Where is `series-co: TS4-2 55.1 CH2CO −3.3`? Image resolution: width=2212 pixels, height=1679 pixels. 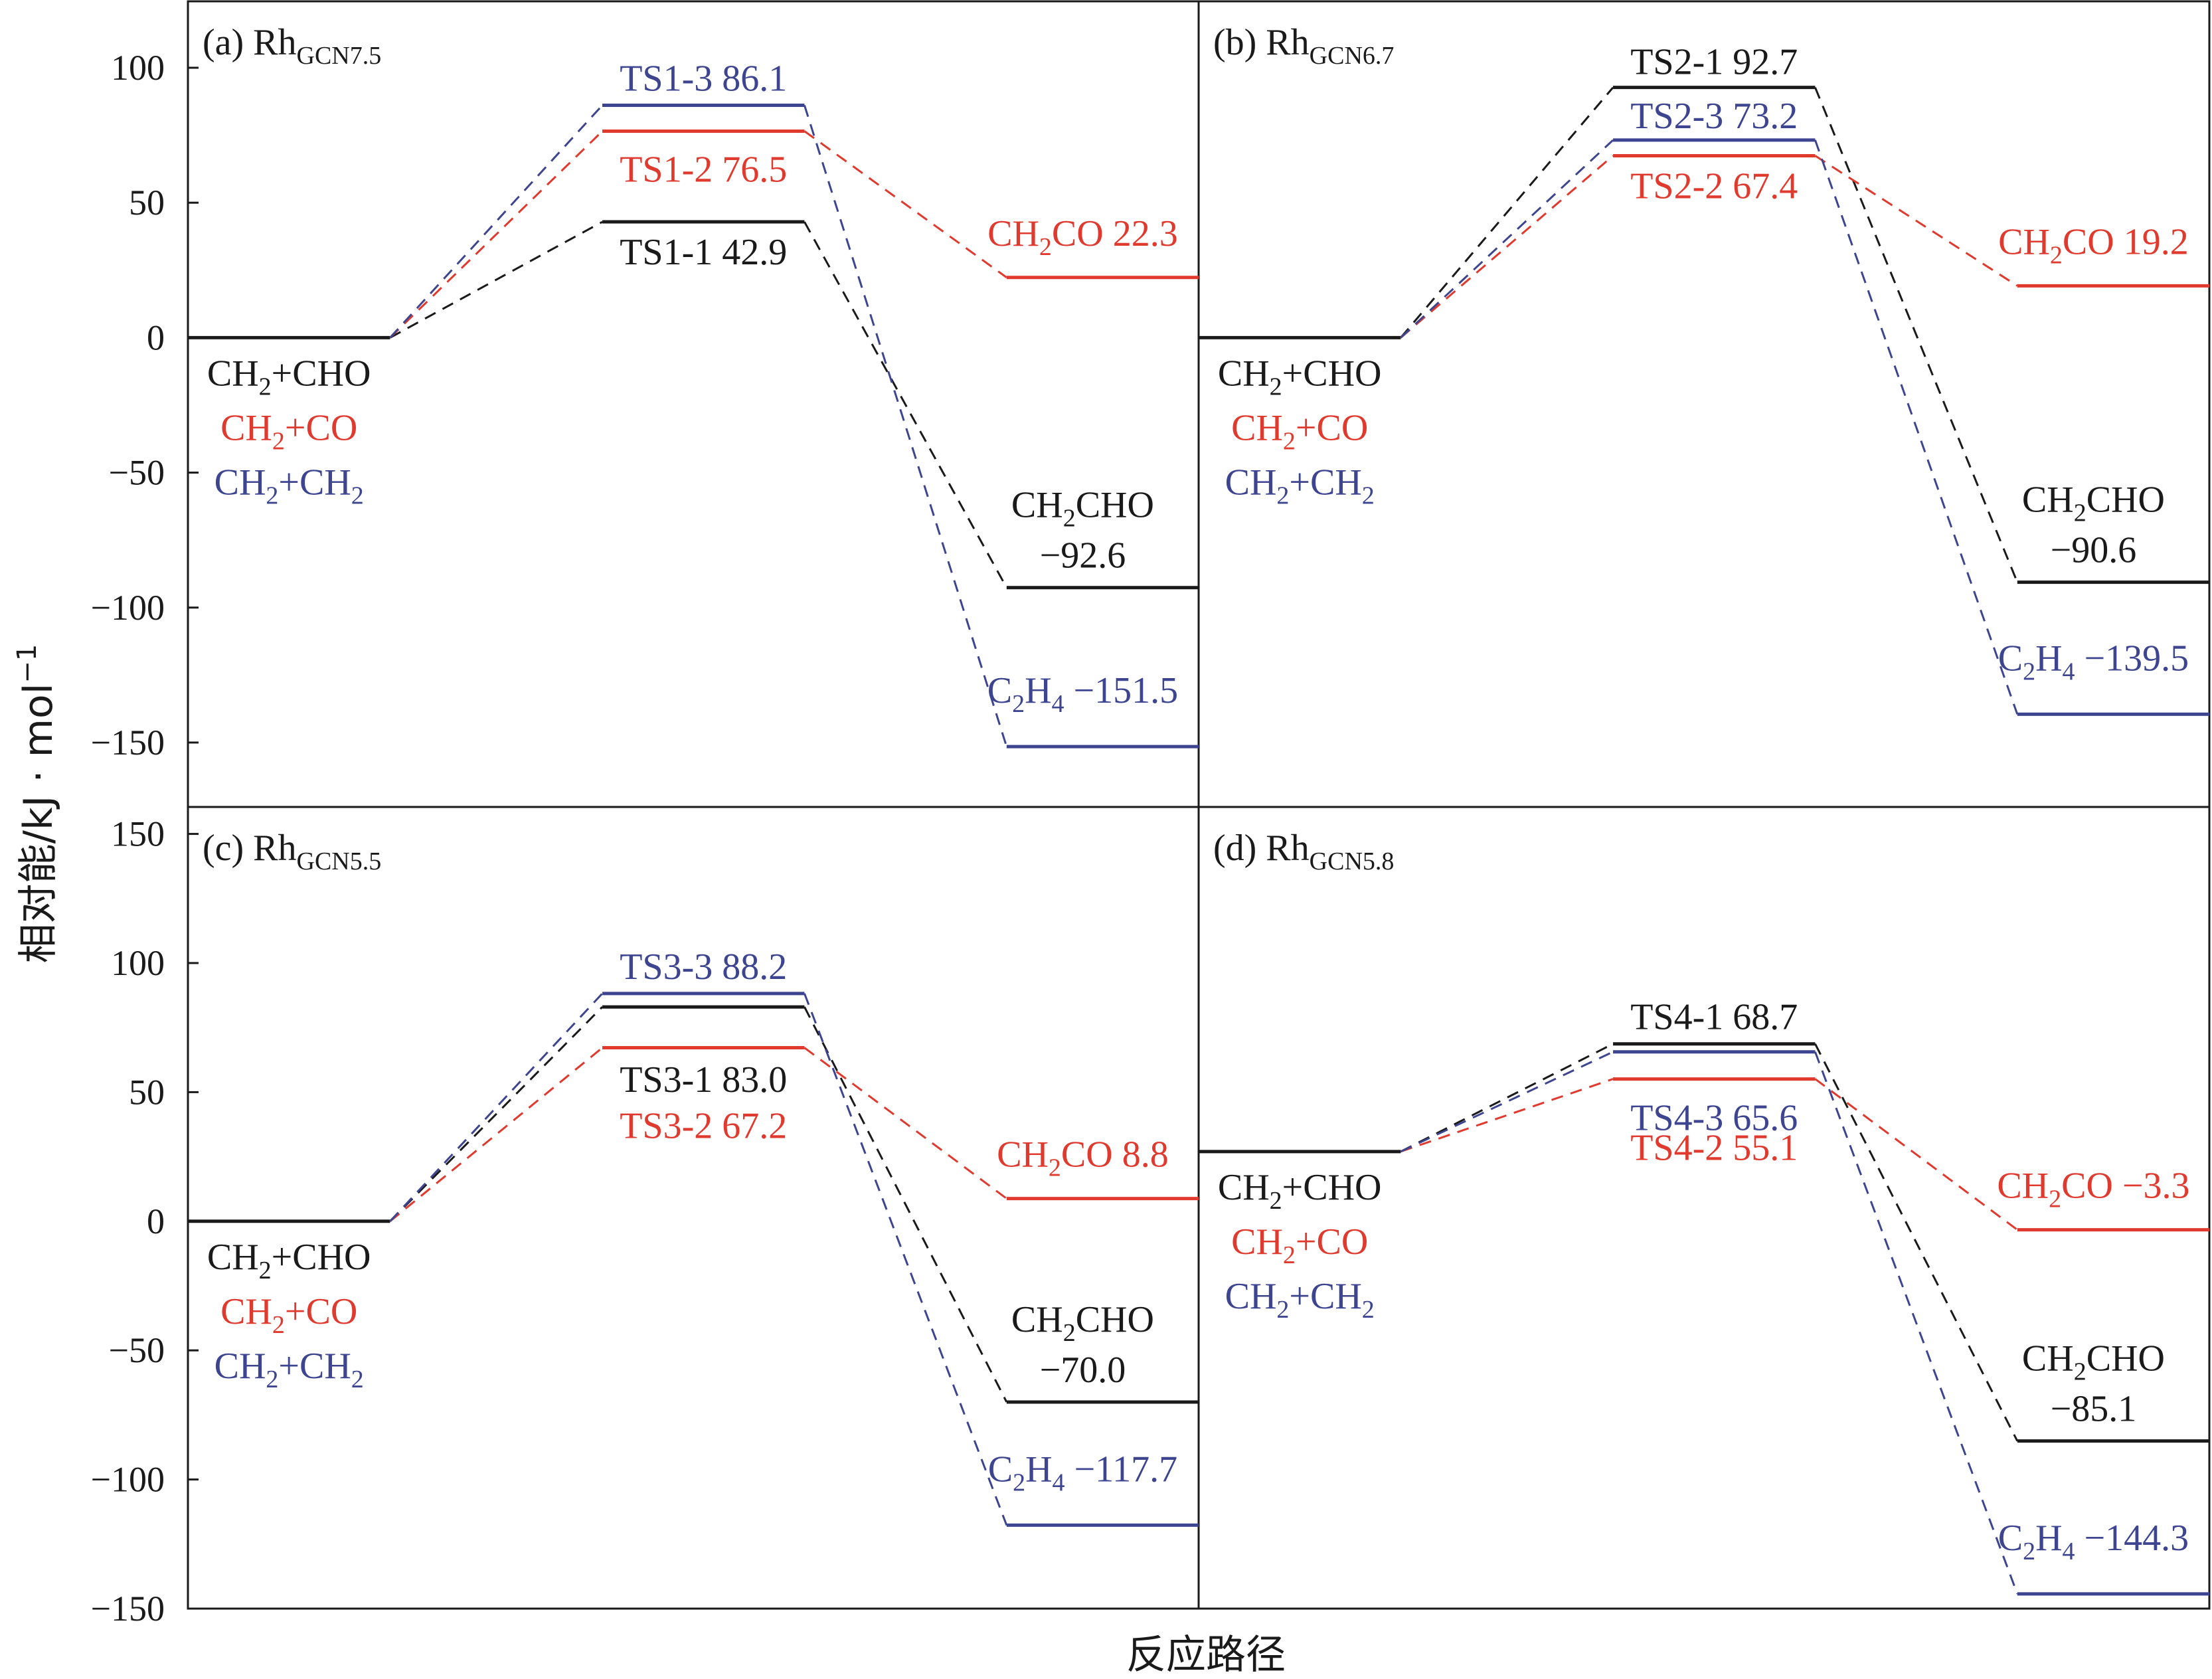 series-co: TS4-2 55.1 CH2CO −3.3 is located at coordinates (1804, 1154).